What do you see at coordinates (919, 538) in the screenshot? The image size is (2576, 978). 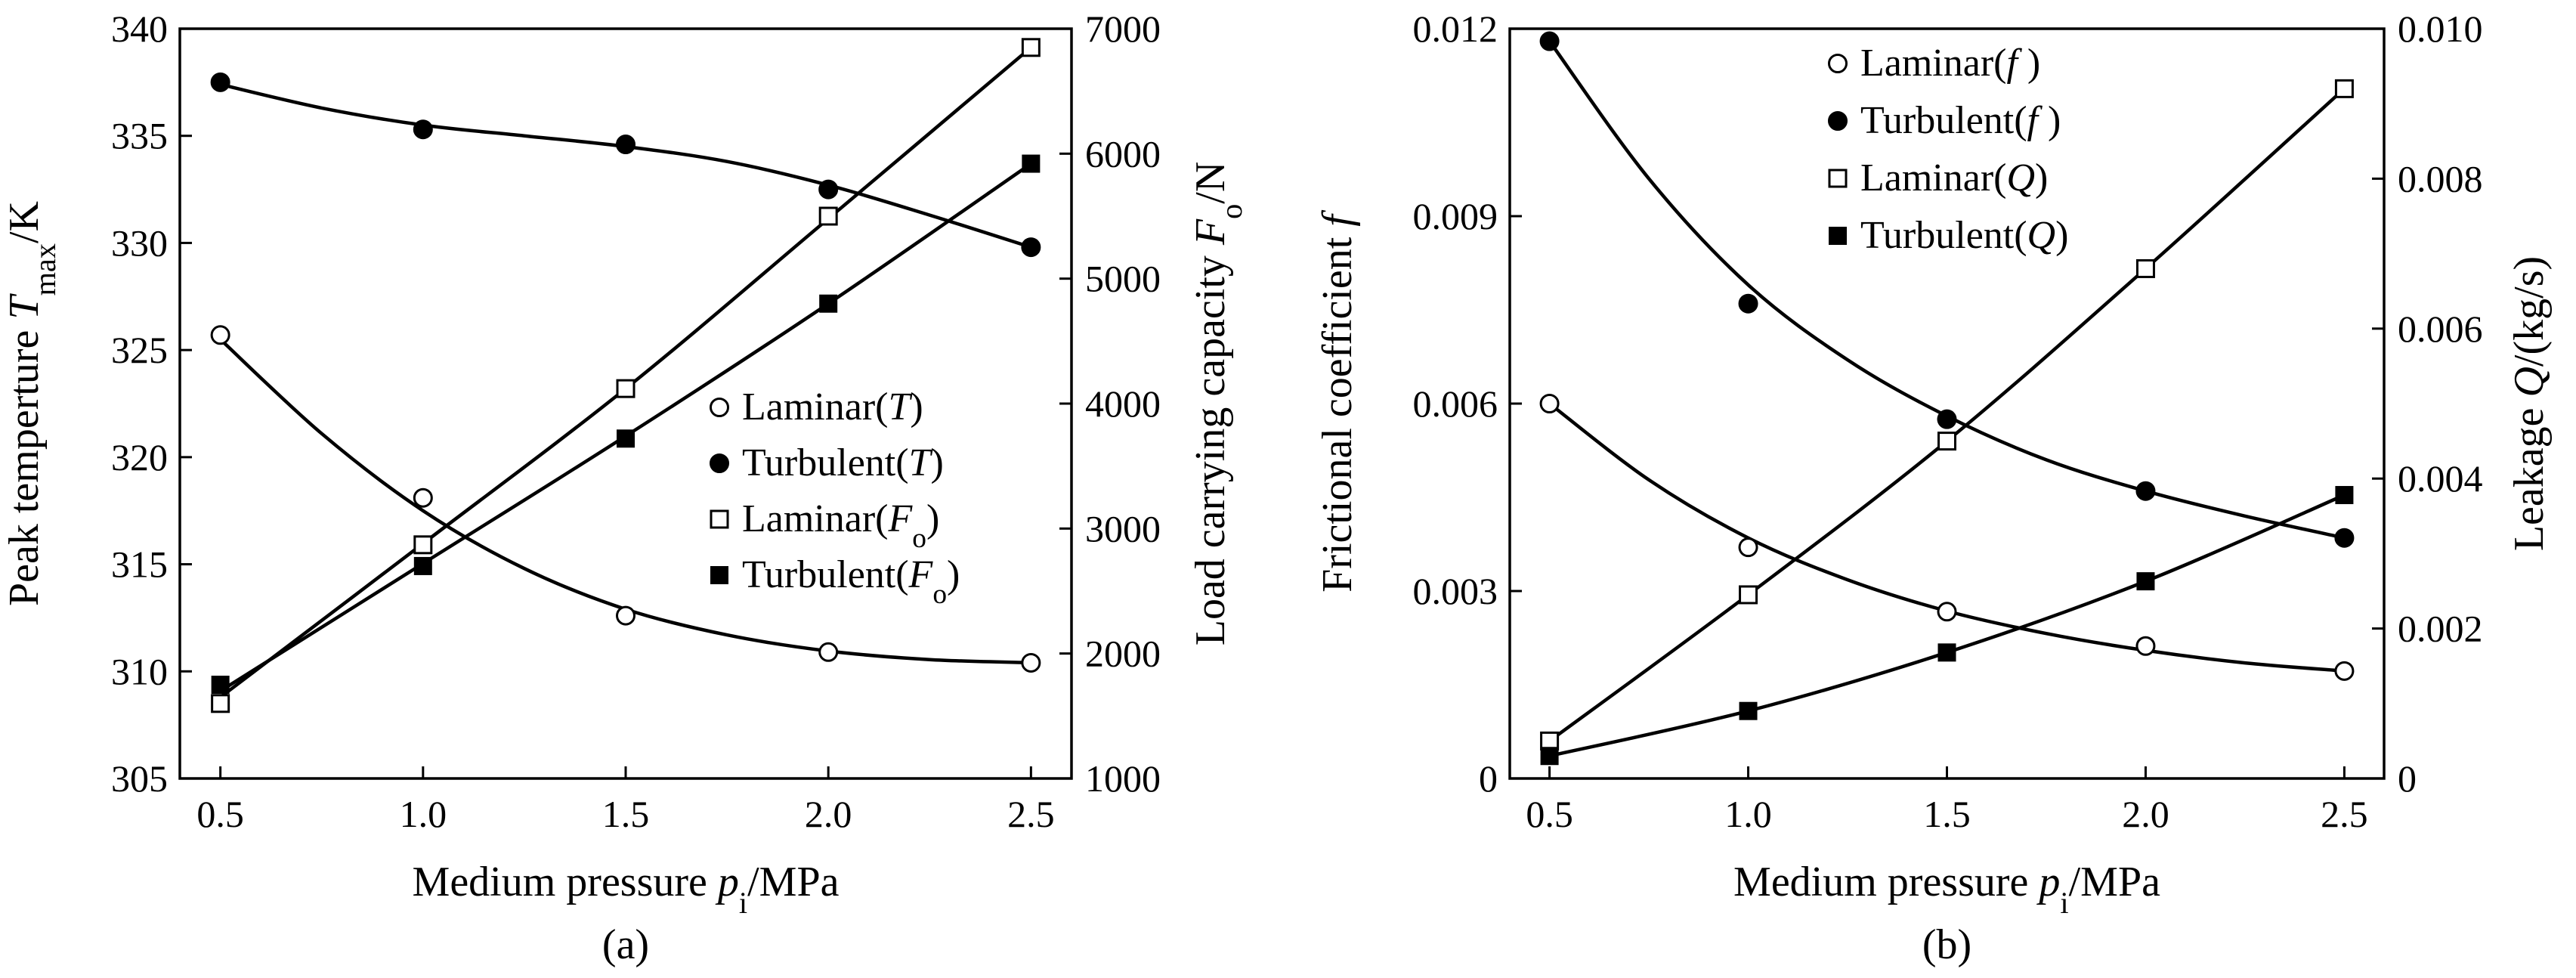 I see `legend-label-laminar-f-subscript: o` at bounding box center [919, 538].